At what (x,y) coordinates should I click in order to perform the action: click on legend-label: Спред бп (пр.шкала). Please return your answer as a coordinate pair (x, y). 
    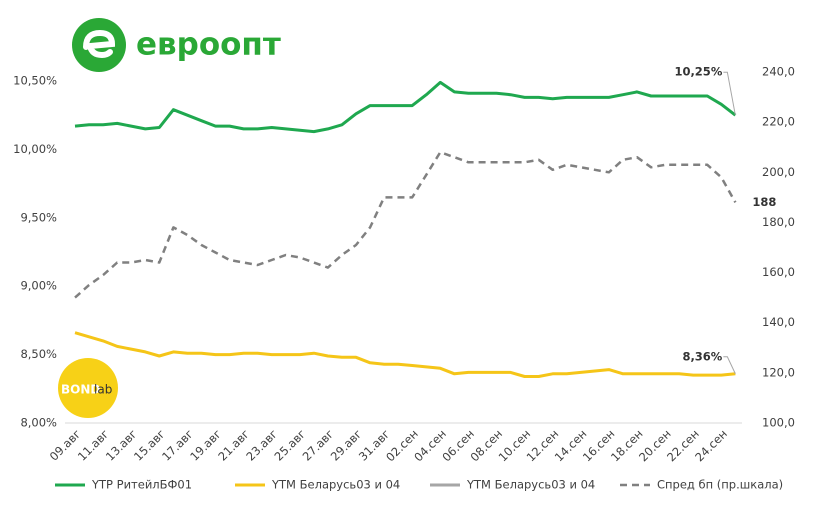
    Looking at the image, I should click on (720, 485).